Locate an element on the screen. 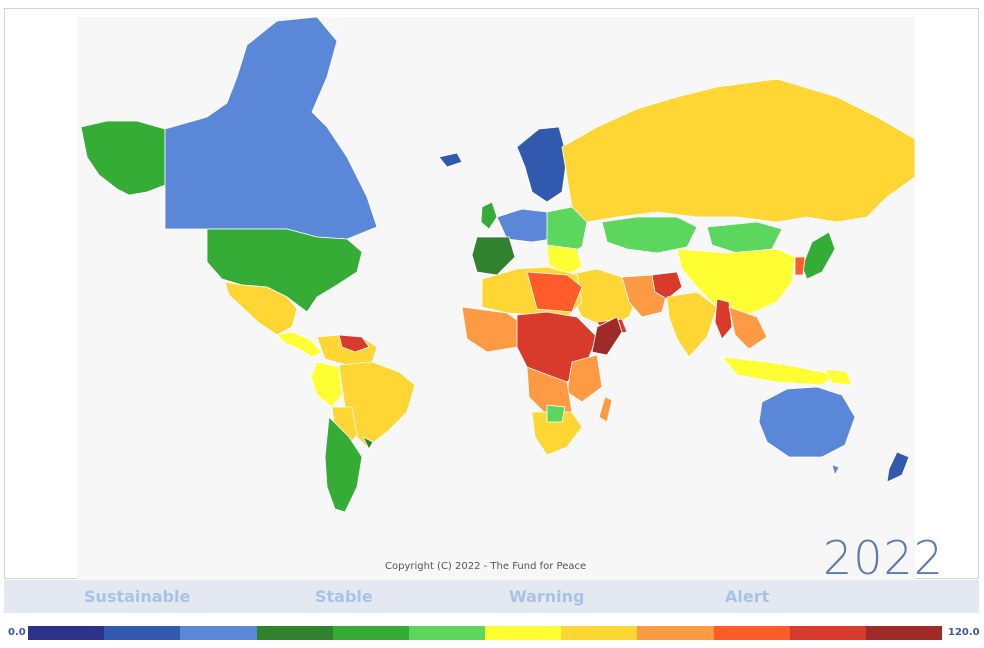  scale-swatches is located at coordinates (485, 633).